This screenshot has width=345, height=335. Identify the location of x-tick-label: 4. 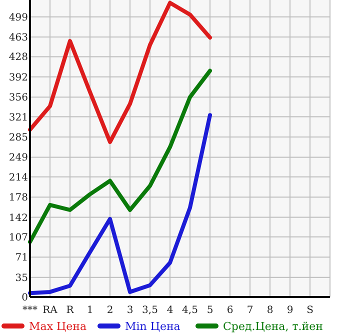
(170, 310).